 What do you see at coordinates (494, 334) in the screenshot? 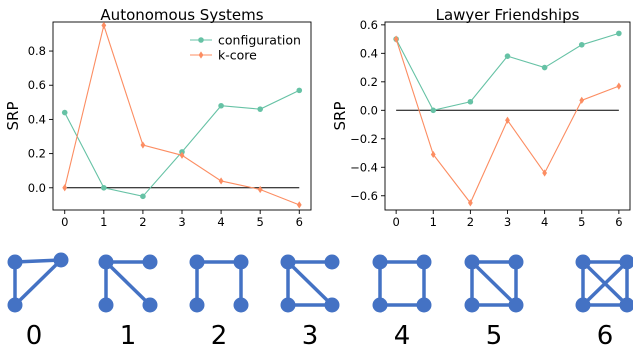
I see `graphlet-label: 5` at bounding box center [494, 334].